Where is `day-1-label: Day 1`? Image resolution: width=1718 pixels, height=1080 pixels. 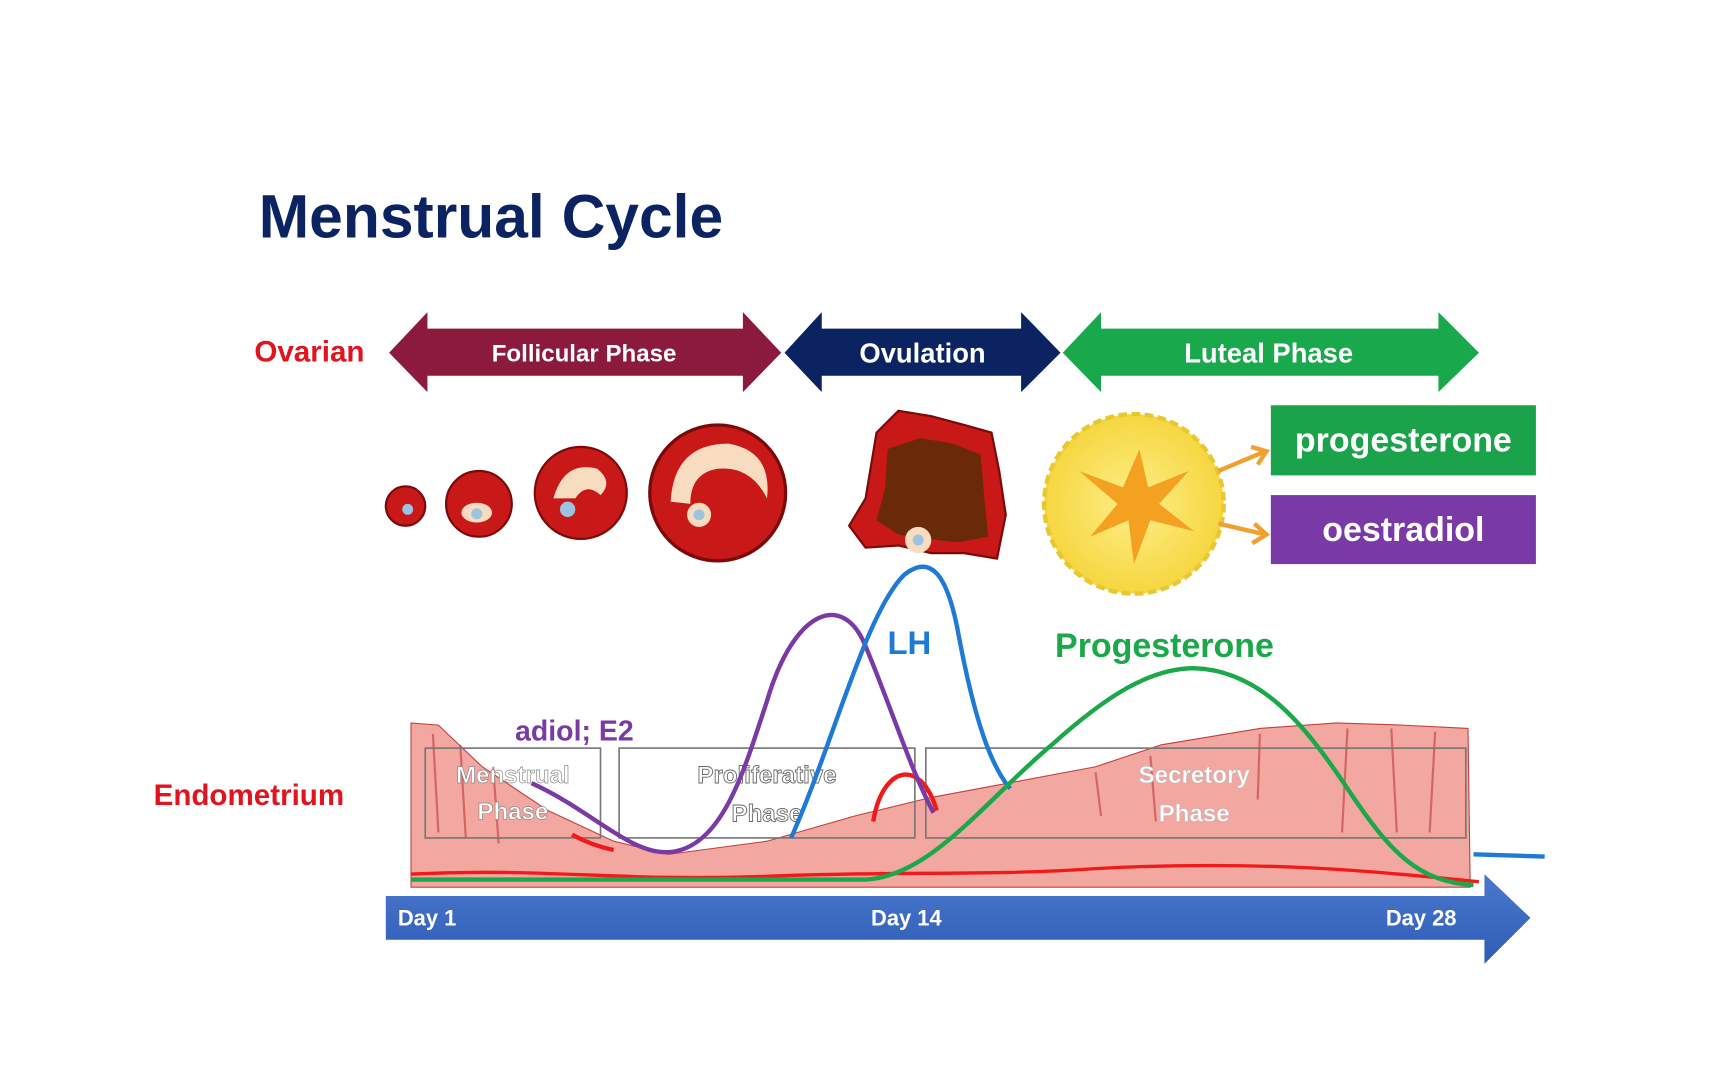
day-1-label: Day 1 is located at coordinates (427, 918).